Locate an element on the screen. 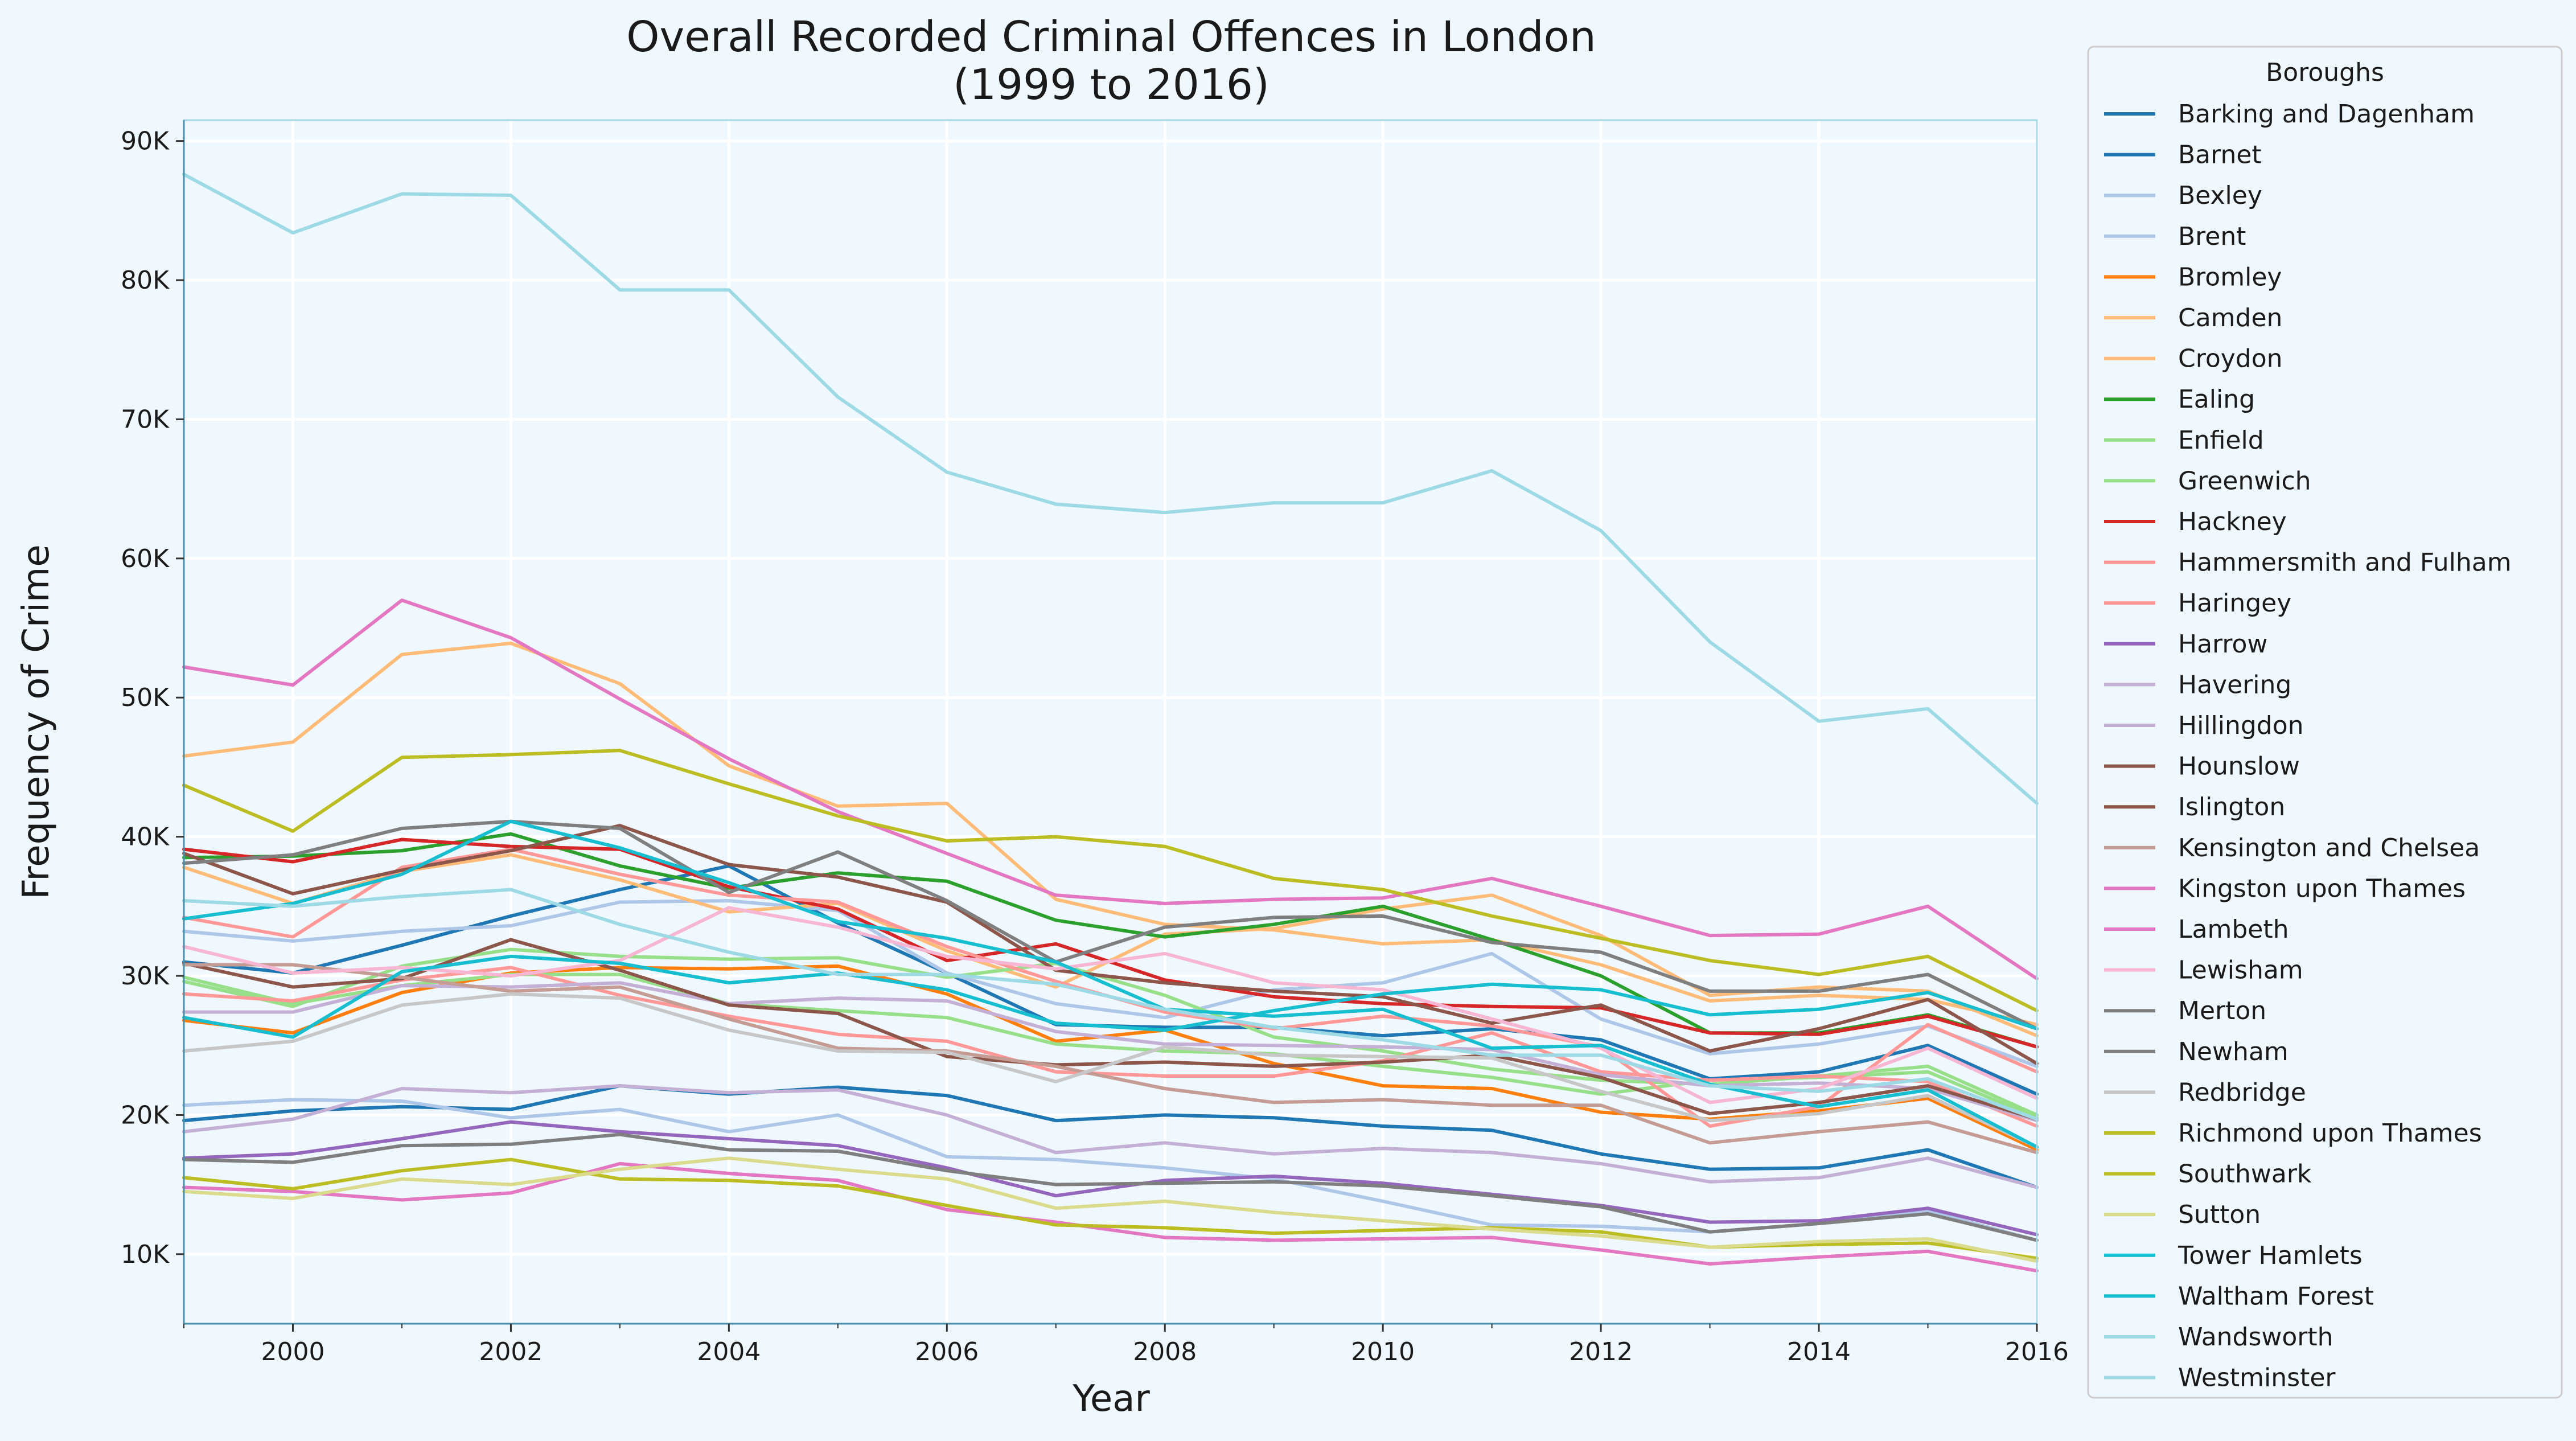  legend-label-ealing: Ealing is located at coordinates (2216, 399).